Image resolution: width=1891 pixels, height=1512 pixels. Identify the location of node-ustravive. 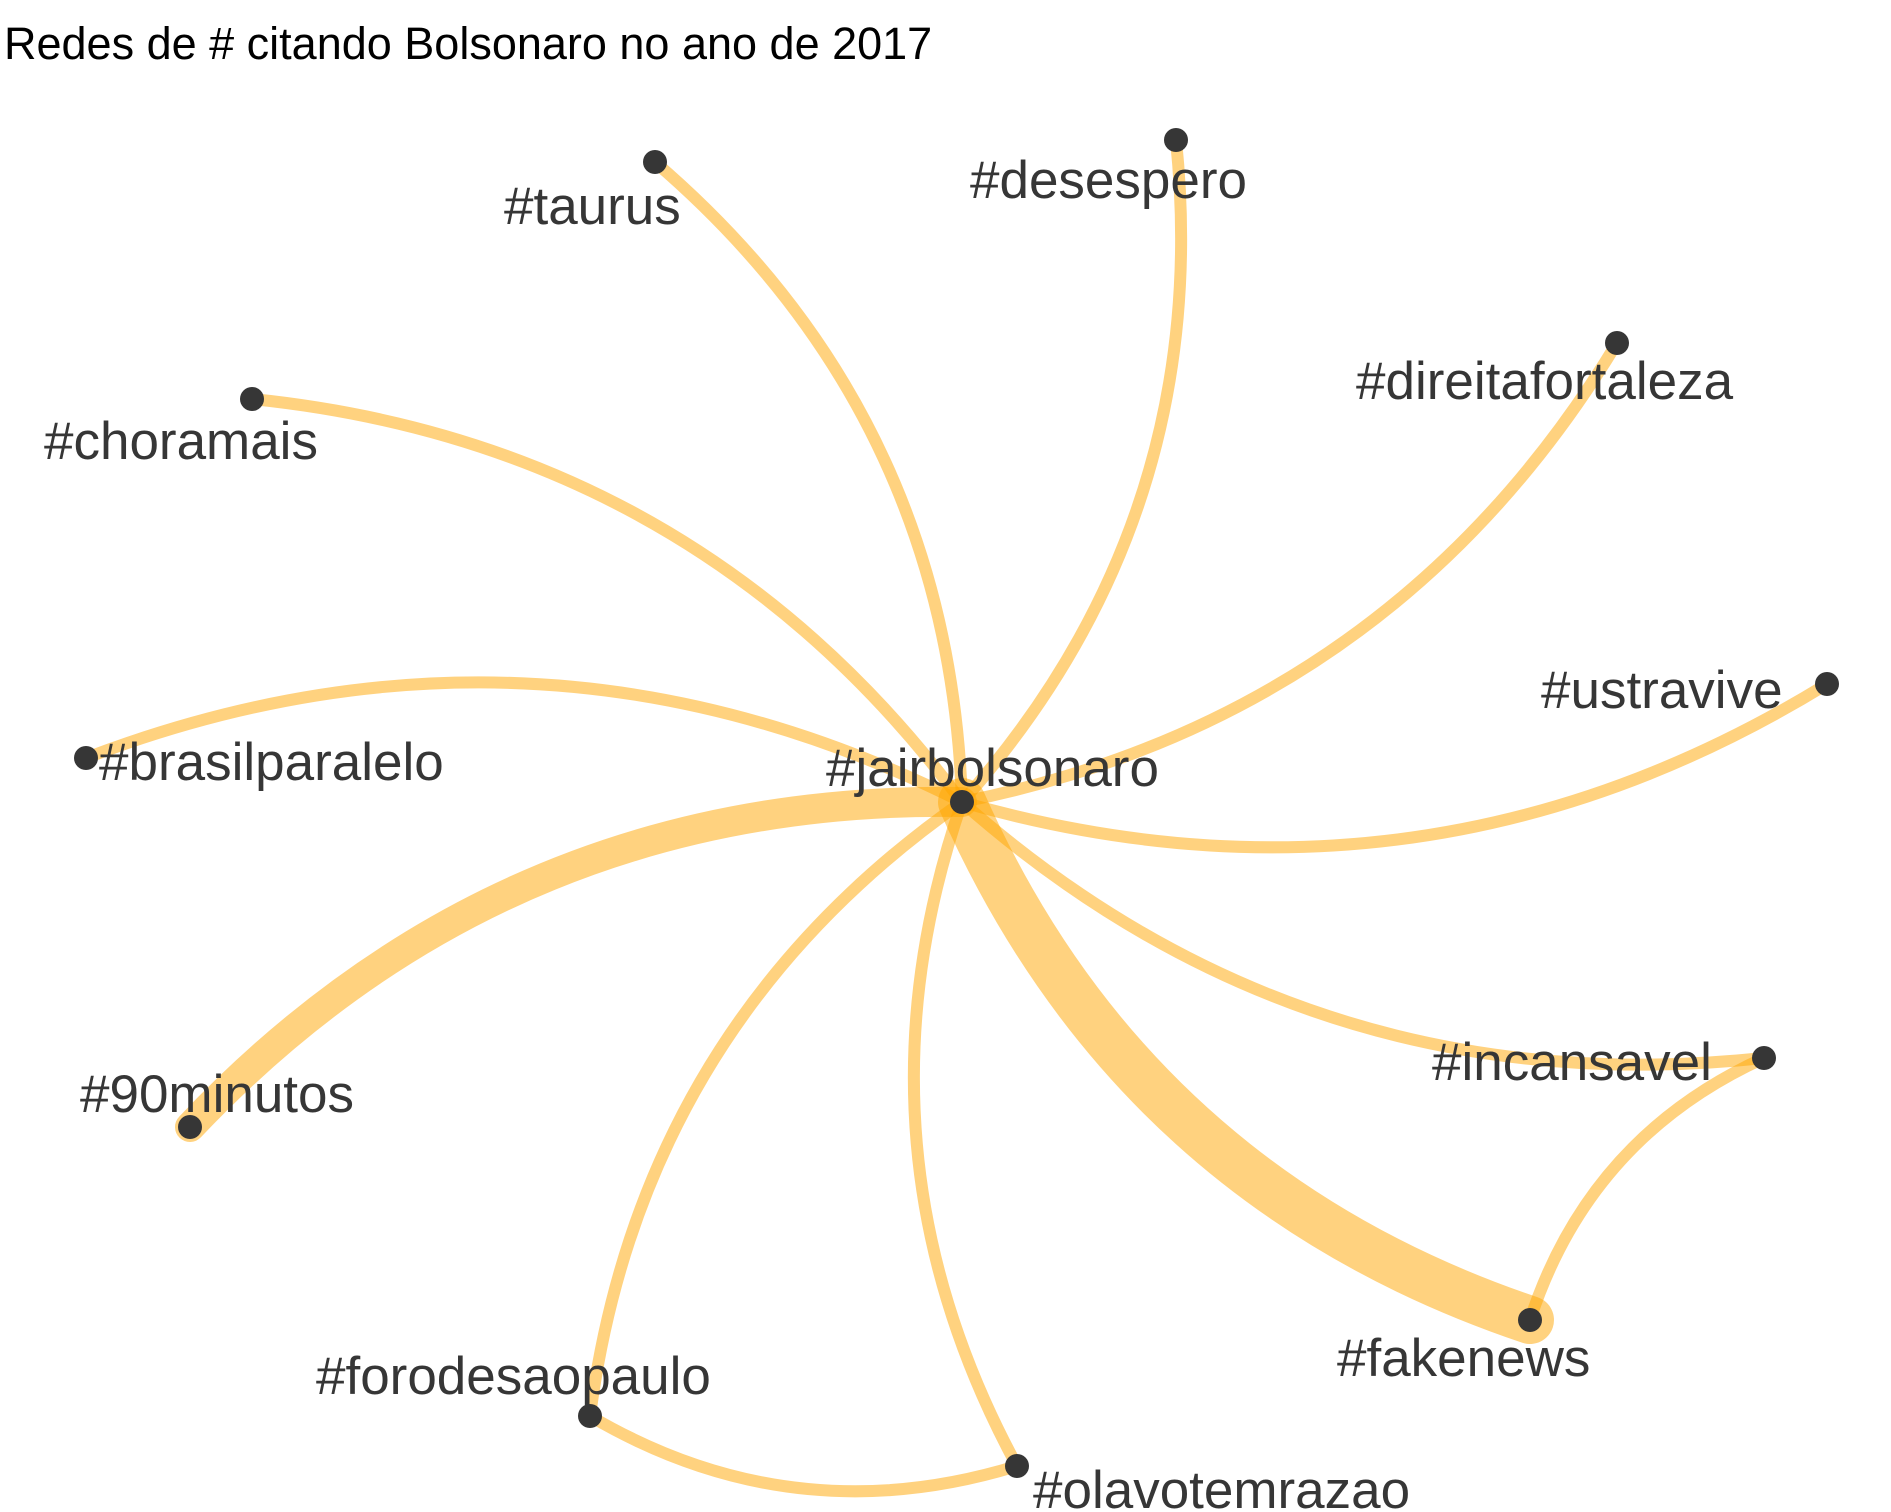
(1827, 684).